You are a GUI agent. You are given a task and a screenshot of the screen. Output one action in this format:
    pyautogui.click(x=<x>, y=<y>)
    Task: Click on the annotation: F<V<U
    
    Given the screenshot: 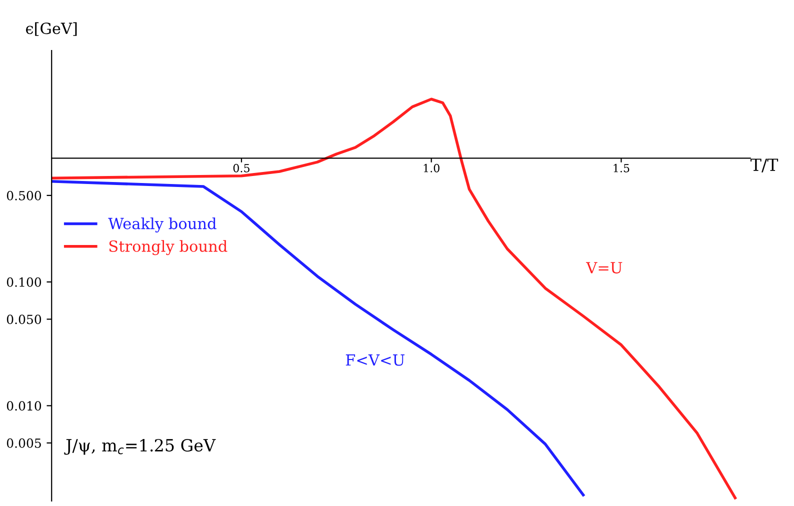 What is the action you would take?
    pyautogui.click(x=375, y=360)
    